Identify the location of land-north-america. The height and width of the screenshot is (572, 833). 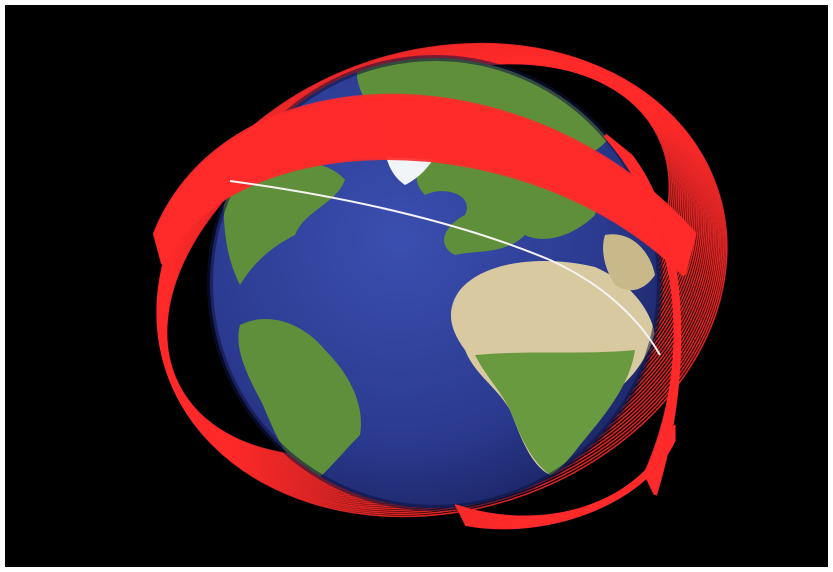
(284, 222).